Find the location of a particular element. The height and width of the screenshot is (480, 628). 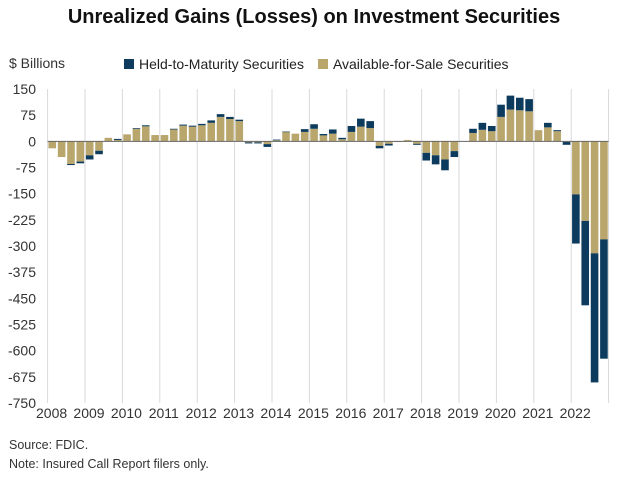

x-tick-label: 2022 is located at coordinates (575, 413).